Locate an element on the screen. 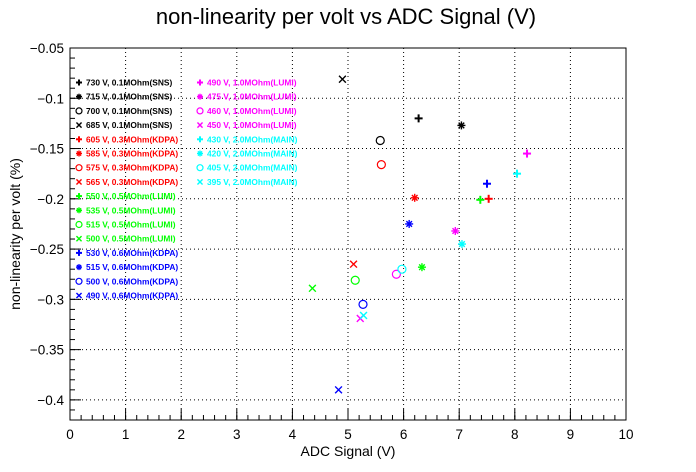  x-tick-labels: 0 1 2 3 4 5 6 7 8 9 10 is located at coordinates (349, 434).